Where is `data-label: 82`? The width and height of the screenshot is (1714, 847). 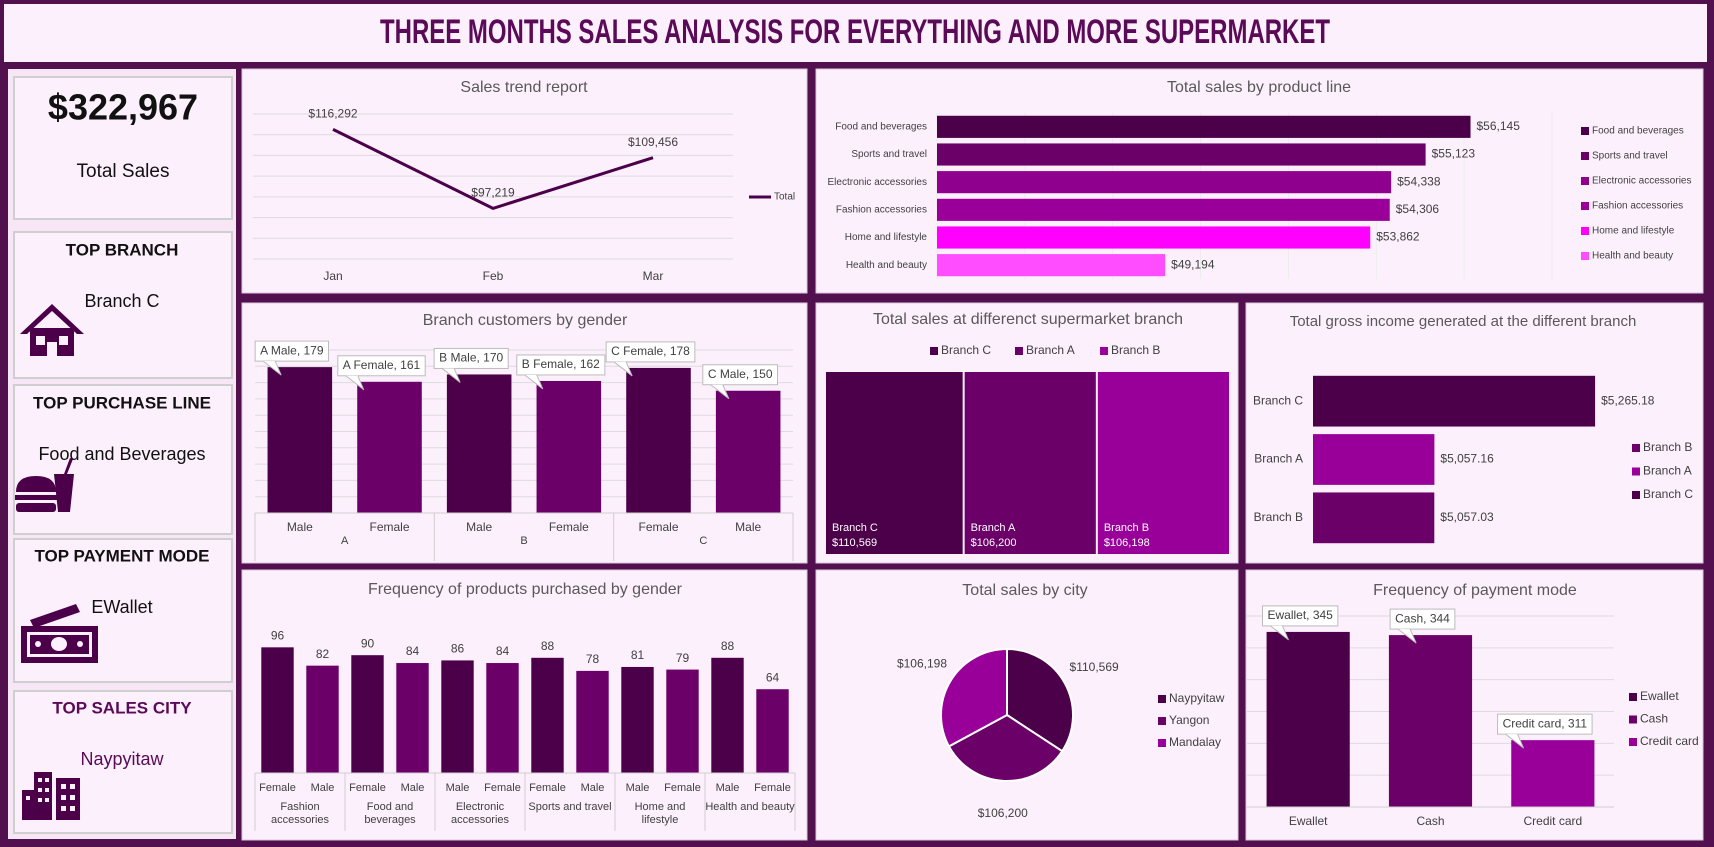 data-label: 82 is located at coordinates (323, 654).